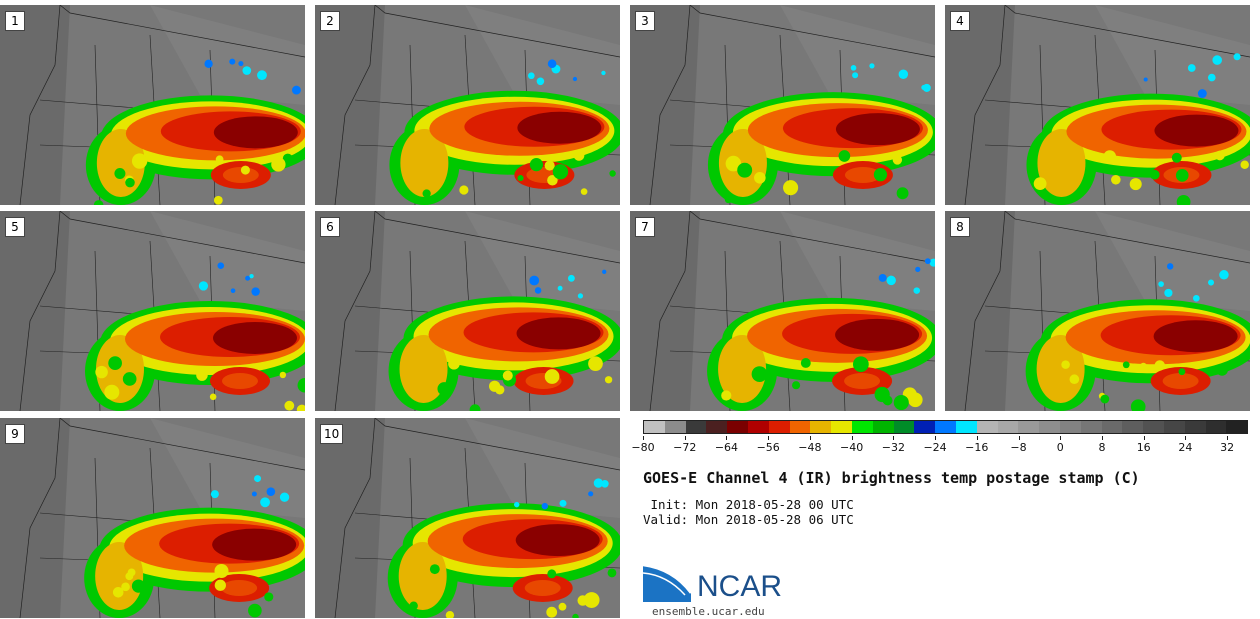  What do you see at coordinates (667, 582) in the screenshot?
I see `ncar-logo-icon` at bounding box center [667, 582].